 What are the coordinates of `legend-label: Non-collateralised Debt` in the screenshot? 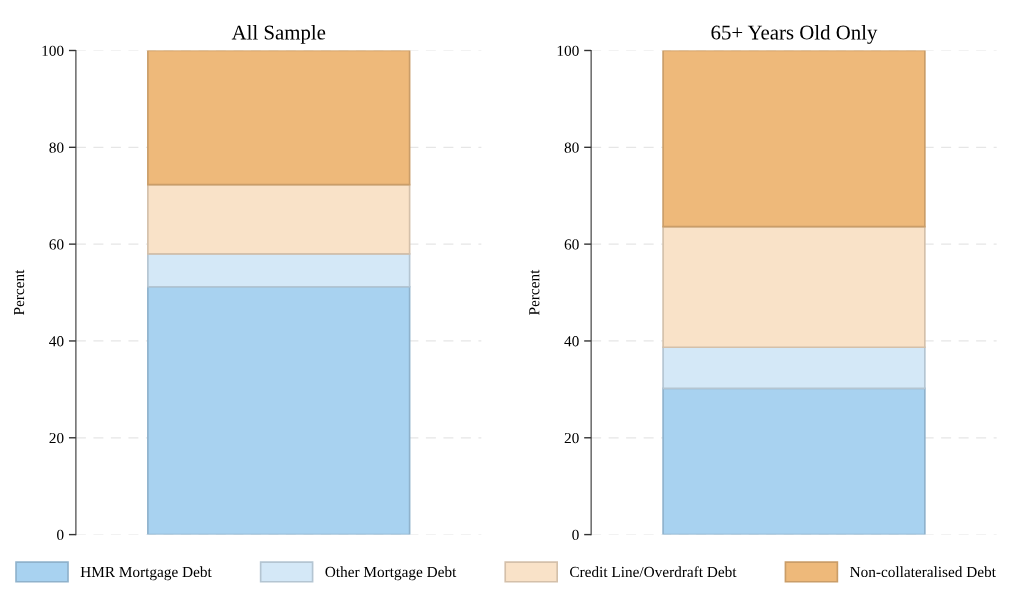 It's located at (923, 572).